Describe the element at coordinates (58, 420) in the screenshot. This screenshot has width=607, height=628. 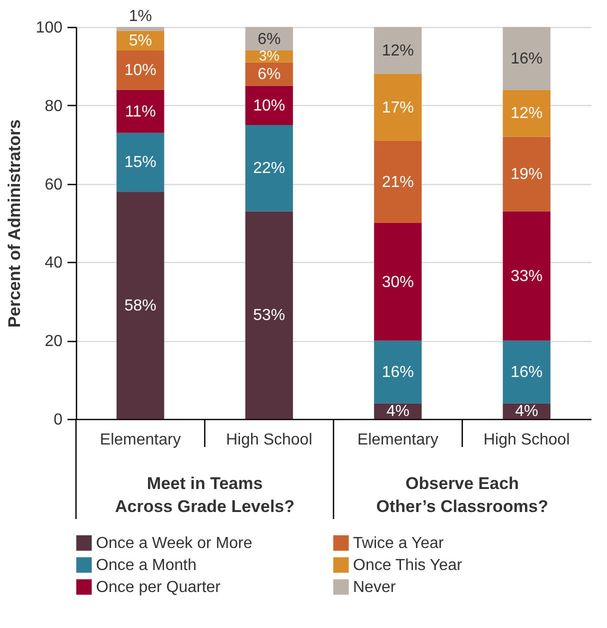
I see `y-tick-label: 0` at that location.